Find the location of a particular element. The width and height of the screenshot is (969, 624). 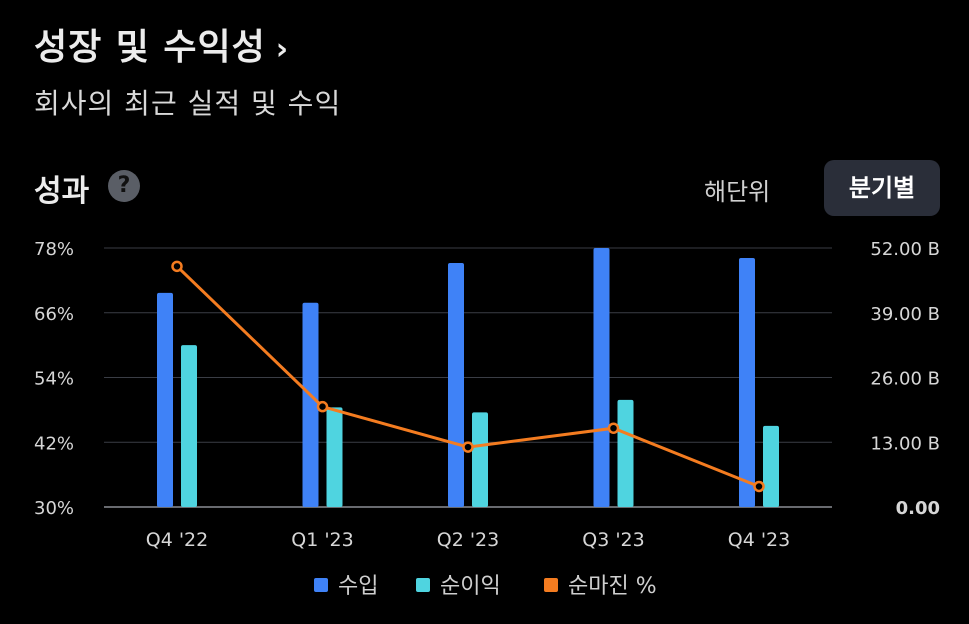

page-subtitle: 회사의 최근 실적 및 수익 is located at coordinates (188, 103).